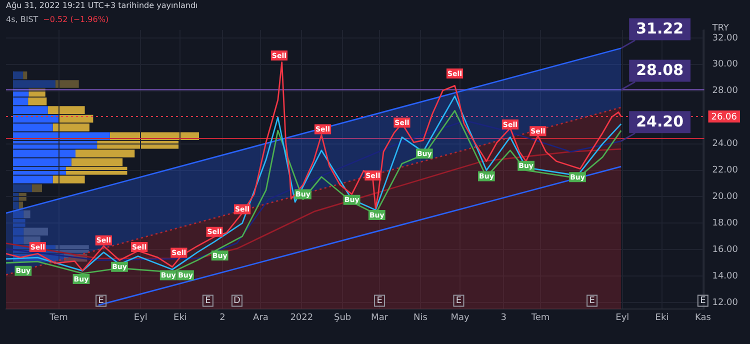 The width and height of the screenshot is (750, 344). What do you see at coordinates (302, 317) in the screenshot?
I see `x-tick-label: 2022` at bounding box center [302, 317].